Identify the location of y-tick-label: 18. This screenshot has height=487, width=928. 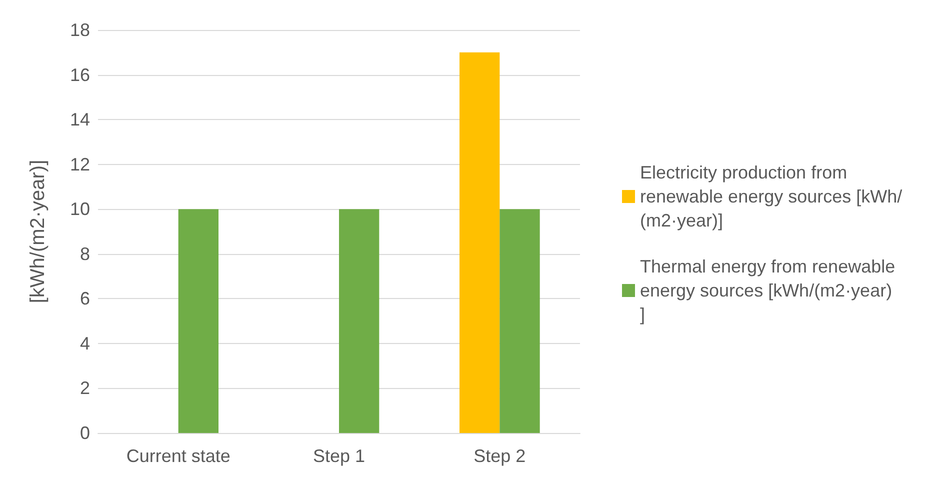
(80, 30).